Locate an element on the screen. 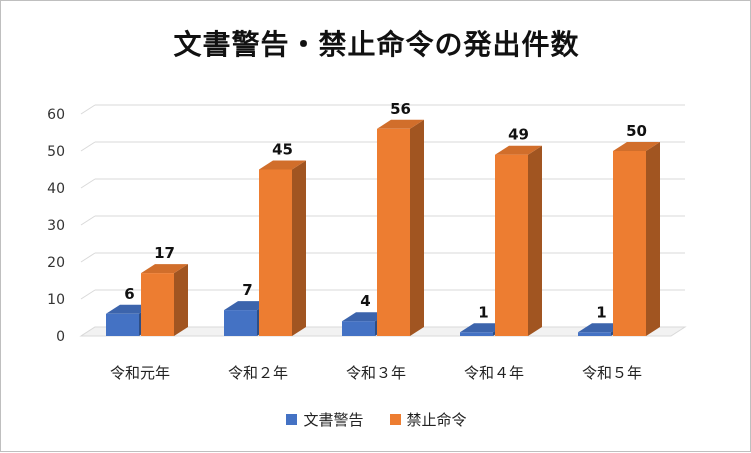  x-tick-label: 令和元年 is located at coordinates (140, 373).